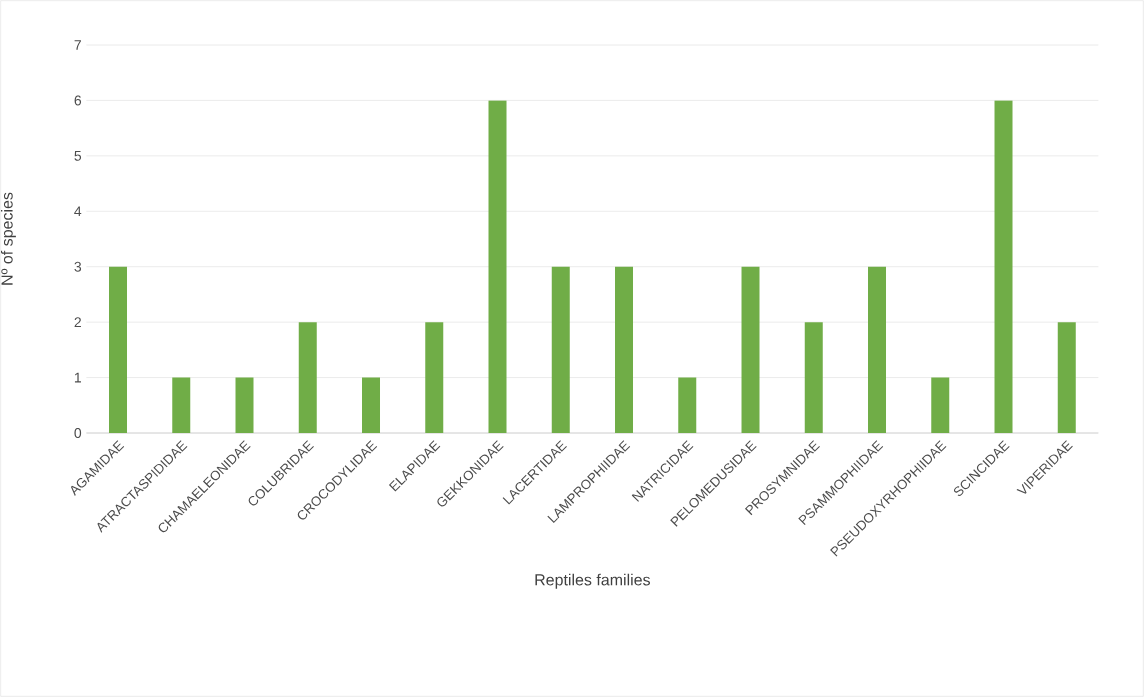 The width and height of the screenshot is (1144, 697). Describe the element at coordinates (8, 238) in the screenshot. I see `y-axis-title: Nº of species` at that location.